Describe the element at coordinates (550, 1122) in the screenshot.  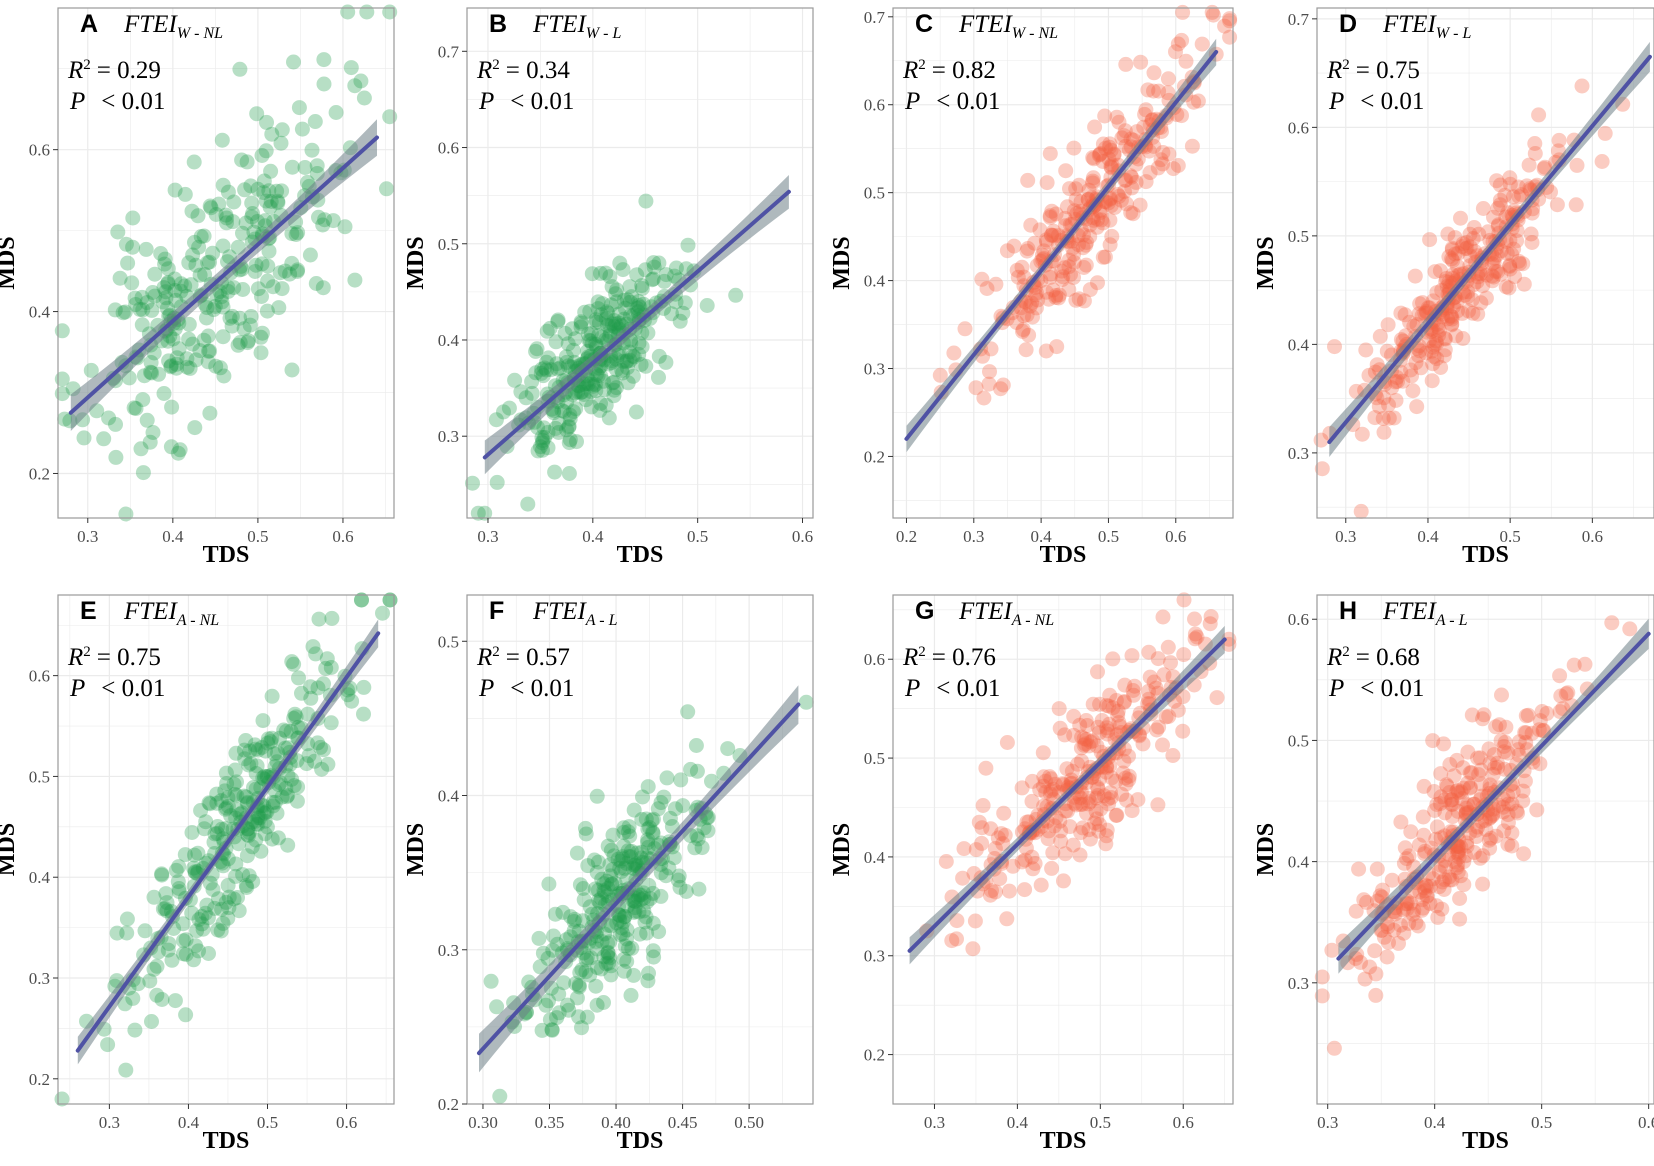
I see `x-tick-label: 0.35` at that location.